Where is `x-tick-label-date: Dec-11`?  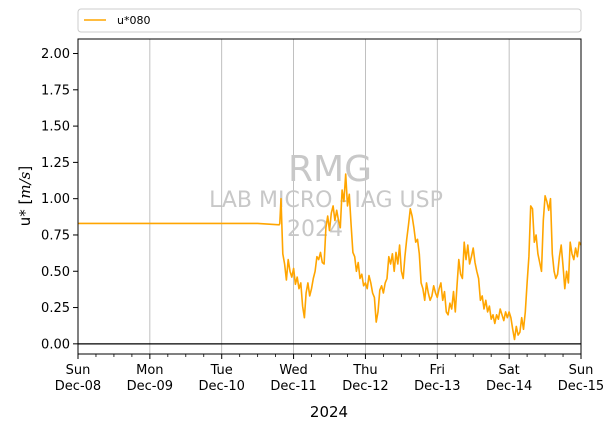
x-tick-label-date: Dec-11 is located at coordinates (293, 386).